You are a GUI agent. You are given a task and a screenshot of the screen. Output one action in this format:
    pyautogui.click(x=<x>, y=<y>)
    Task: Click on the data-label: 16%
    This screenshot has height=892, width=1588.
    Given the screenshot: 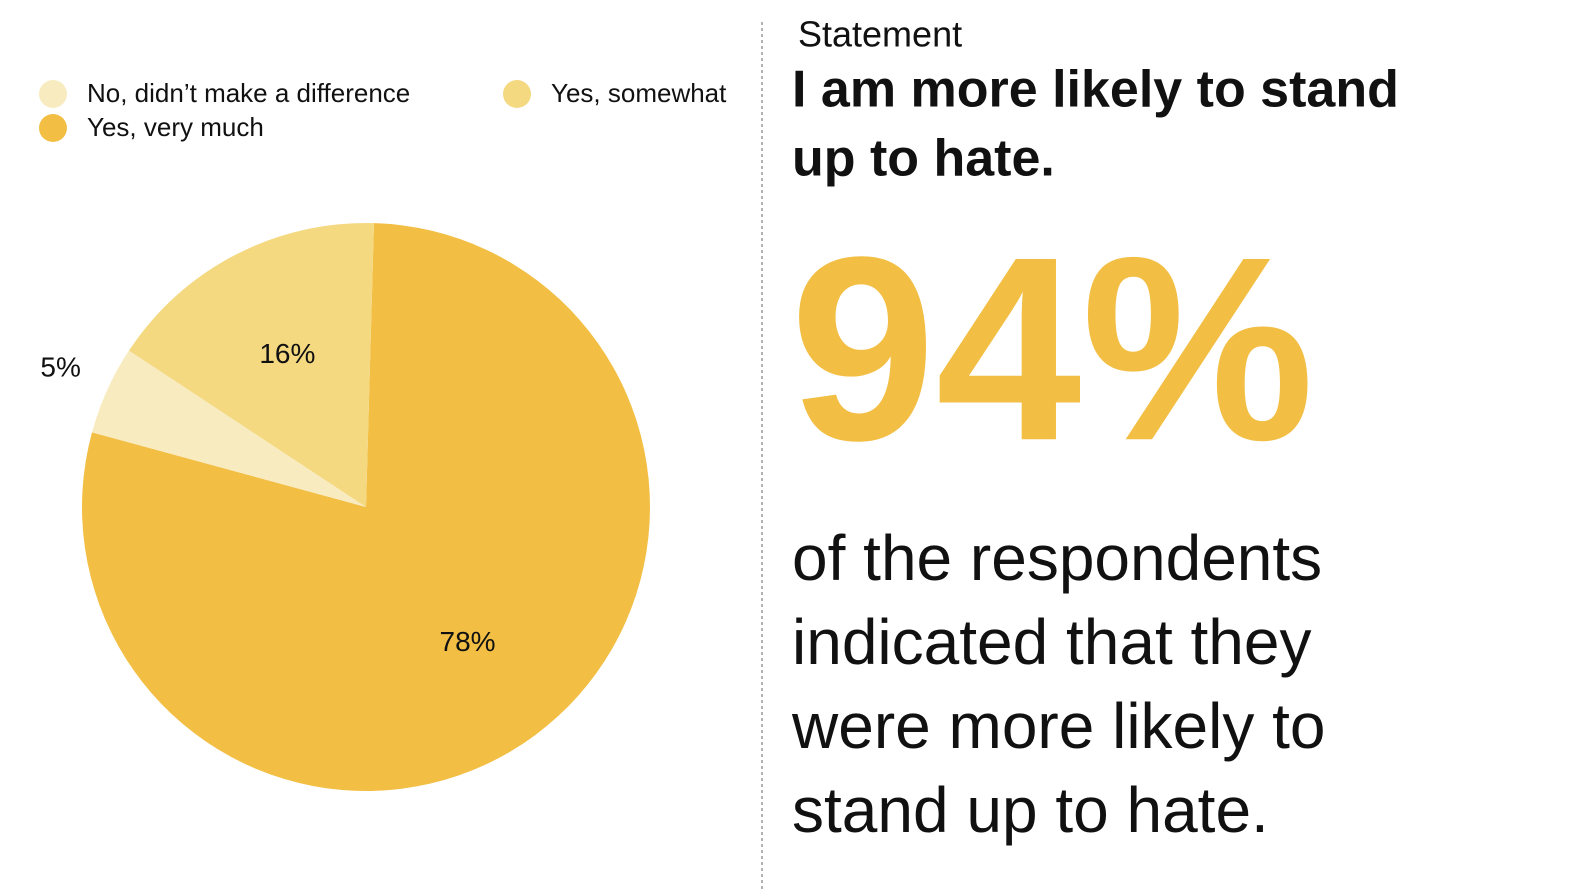 What is the action you would take?
    pyautogui.click(x=287, y=353)
    